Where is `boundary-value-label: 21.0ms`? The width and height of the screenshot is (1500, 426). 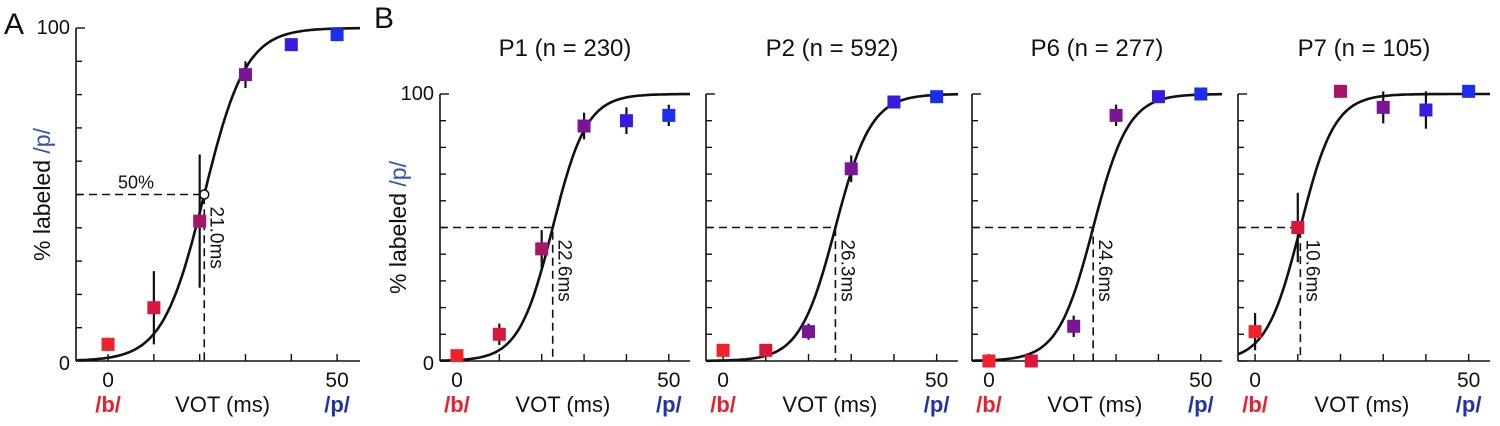 boundary-value-label: 21.0ms is located at coordinates (215, 238).